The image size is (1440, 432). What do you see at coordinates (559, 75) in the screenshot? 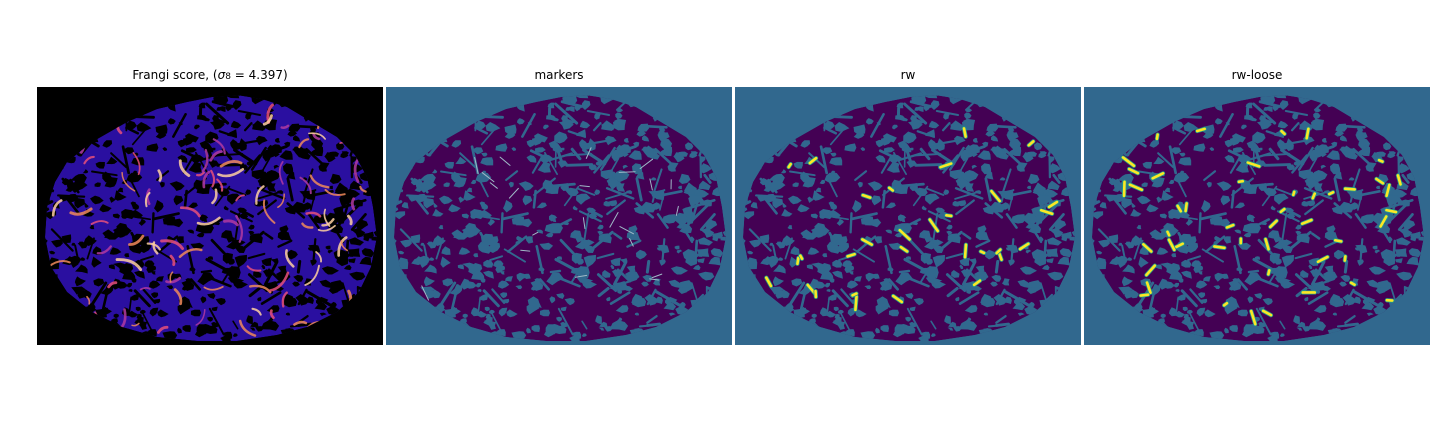
I see `panel-title-markers: markers` at bounding box center [559, 75].